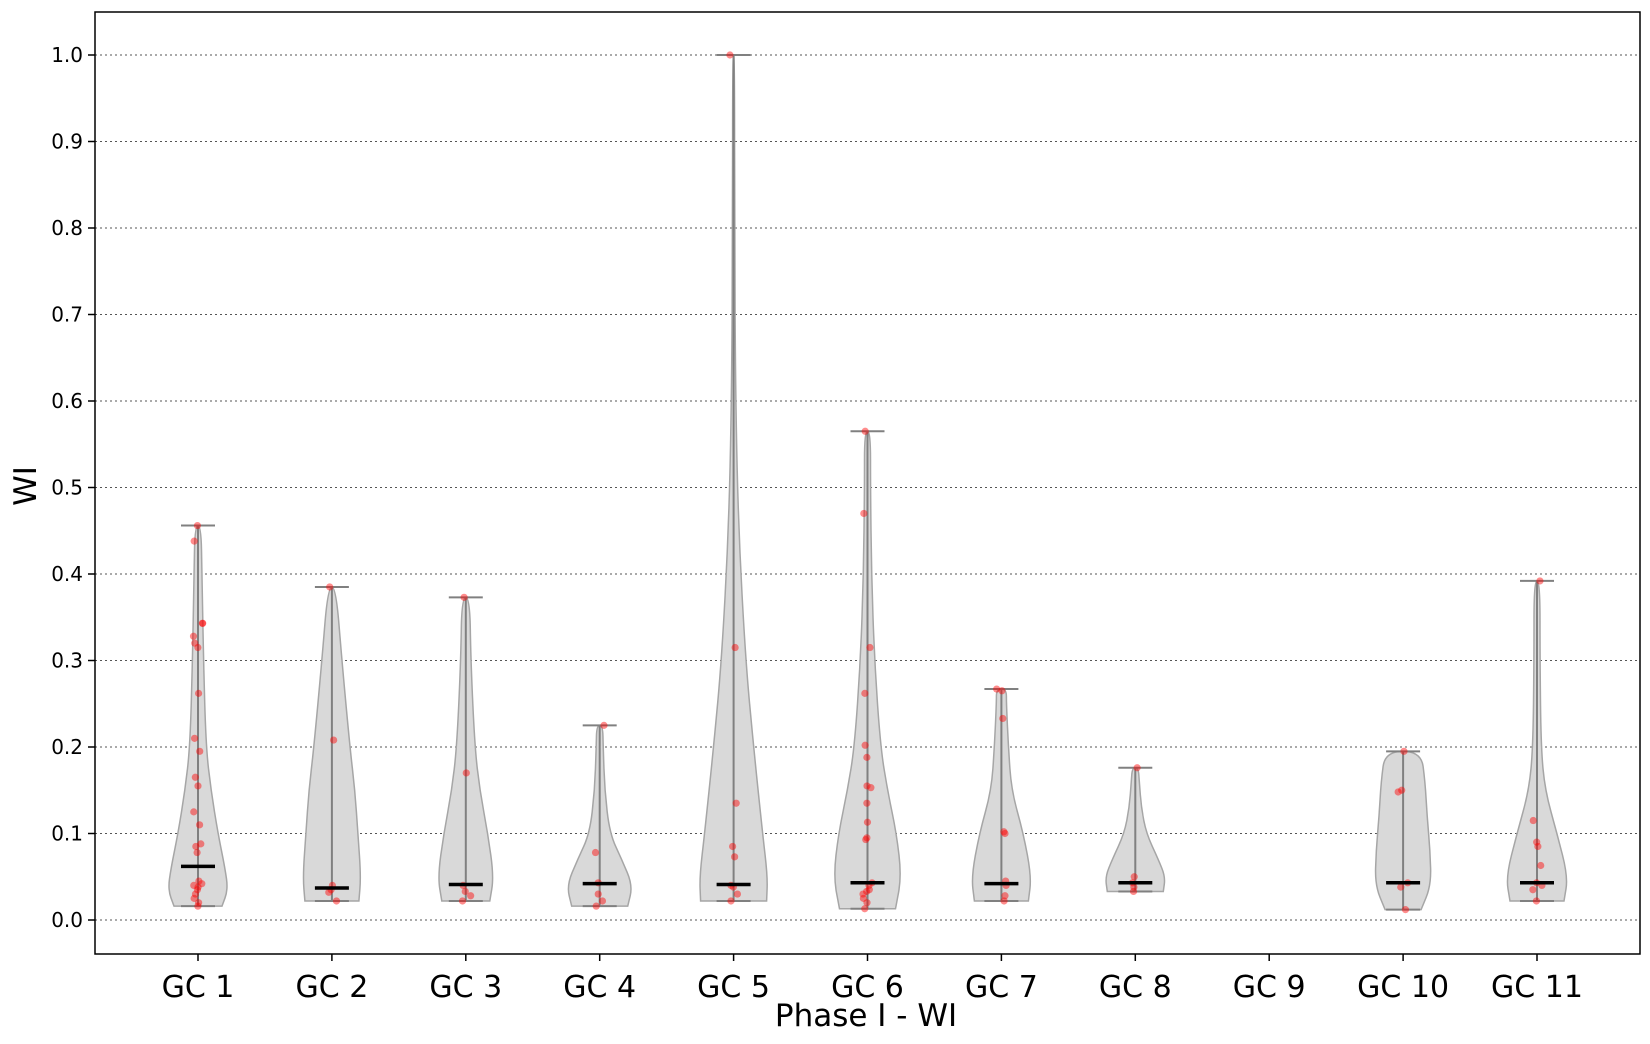  What do you see at coordinates (1537, 987) in the screenshot?
I see `x-tick-label: GC 11` at bounding box center [1537, 987].